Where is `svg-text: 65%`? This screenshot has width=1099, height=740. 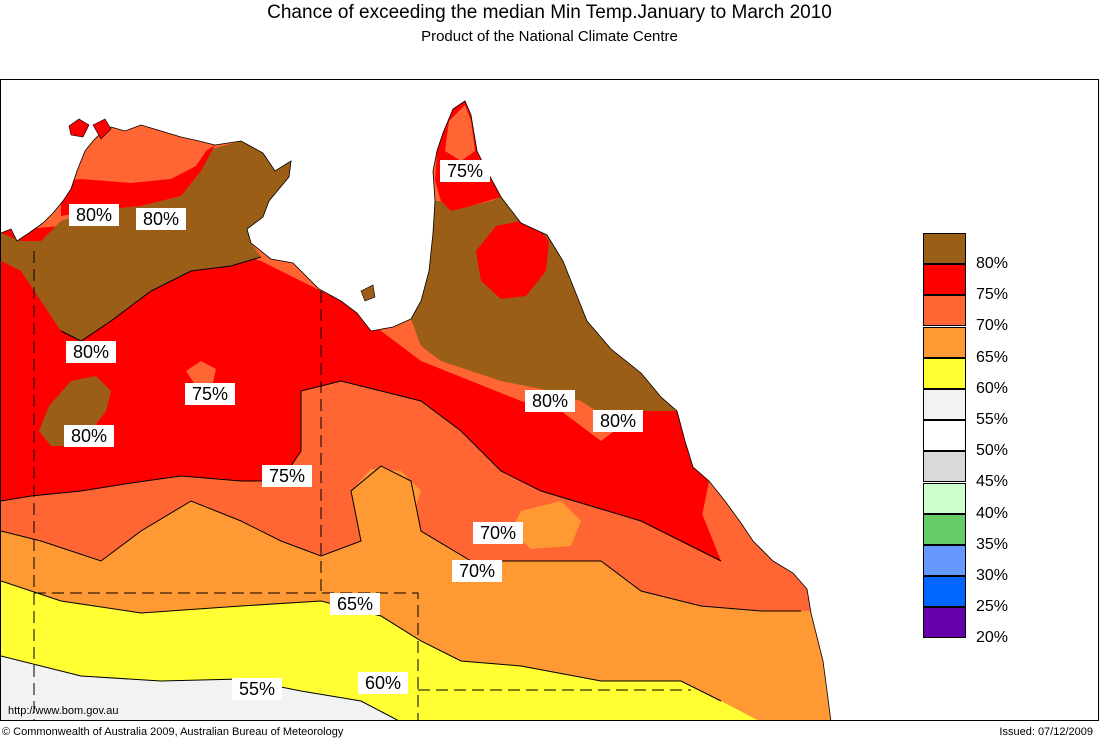 svg-text: 65% is located at coordinates (355, 604).